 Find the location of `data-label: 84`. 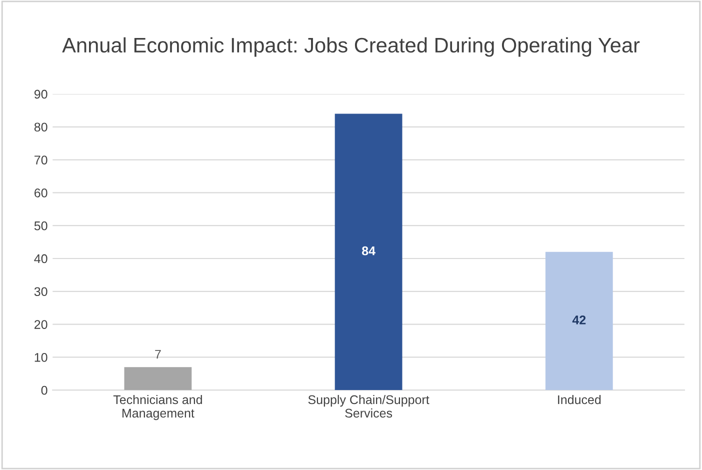

data-label: 84 is located at coordinates (369, 251).